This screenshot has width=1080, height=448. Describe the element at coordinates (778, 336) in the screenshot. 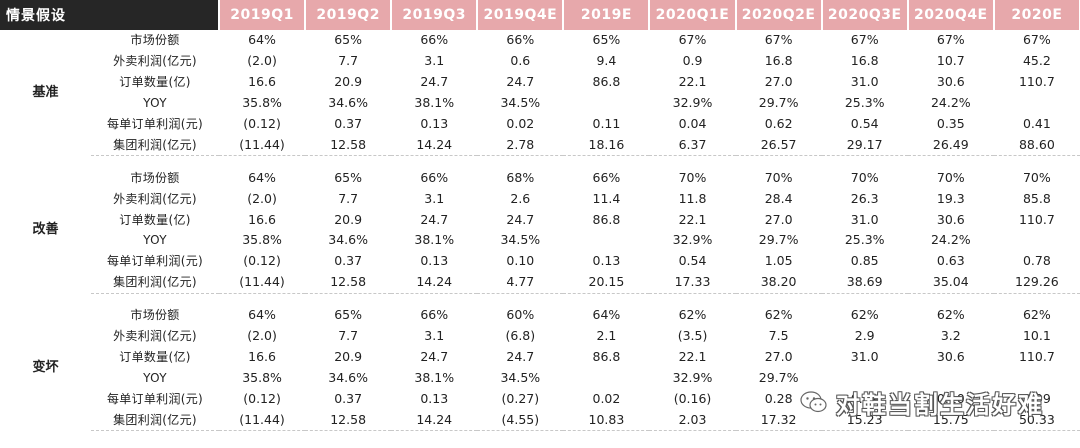

I see `value-cell: 7.5` at that location.